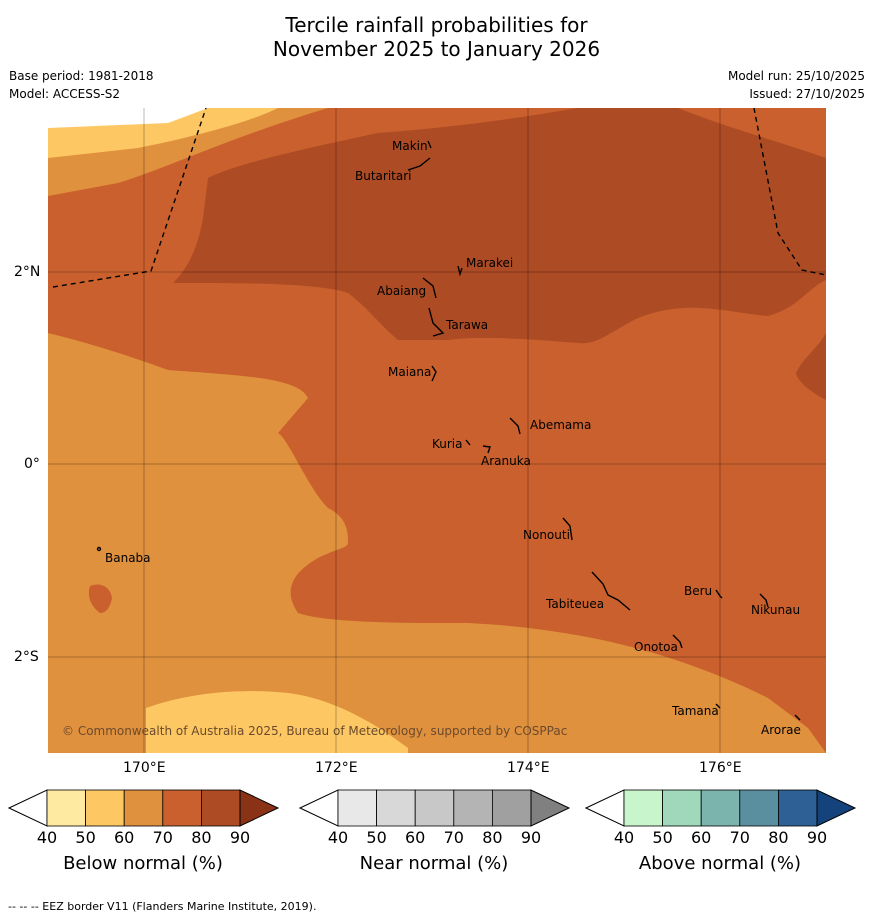  I want to click on model-name: Model: ACCESS-S2, so click(65, 94).